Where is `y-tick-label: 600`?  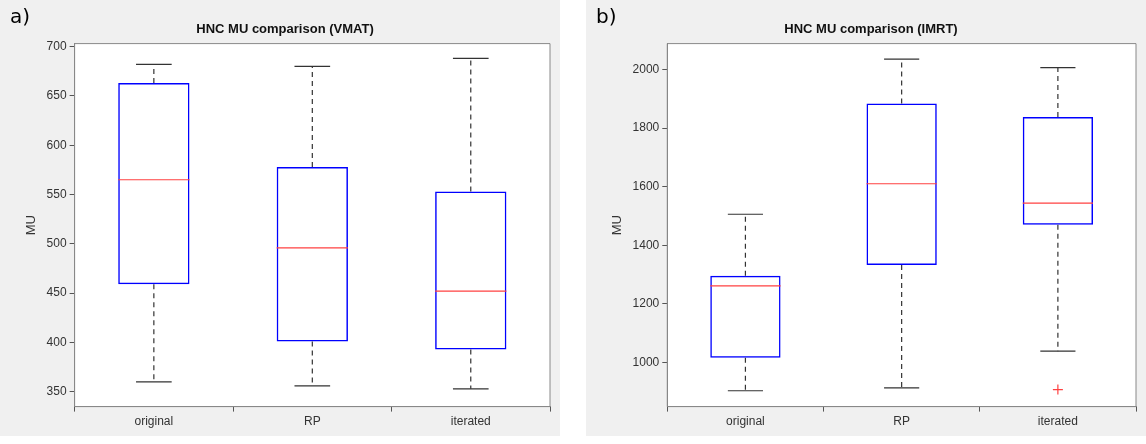 y-tick-label: 600 is located at coordinates (56, 144).